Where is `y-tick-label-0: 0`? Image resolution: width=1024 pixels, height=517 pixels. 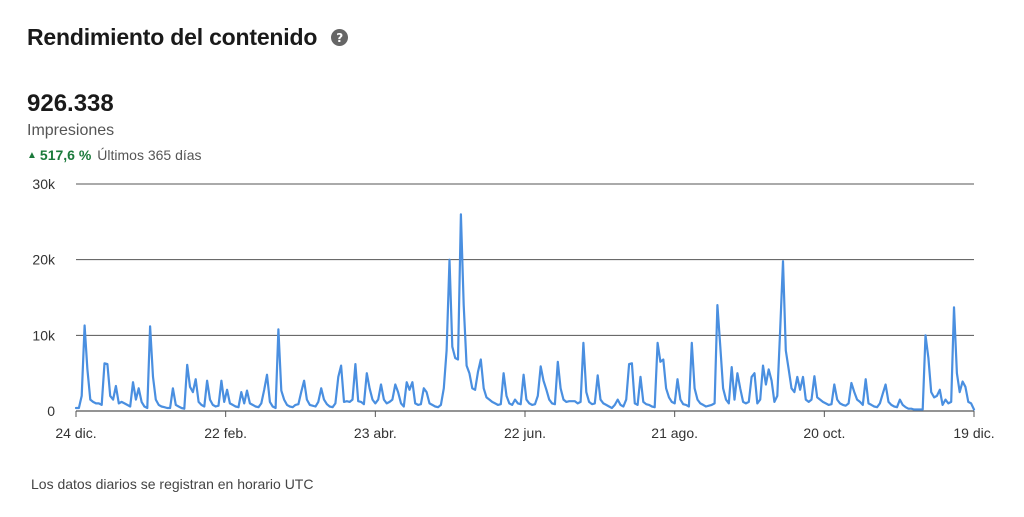 y-tick-label-0: 0 is located at coordinates (51, 411).